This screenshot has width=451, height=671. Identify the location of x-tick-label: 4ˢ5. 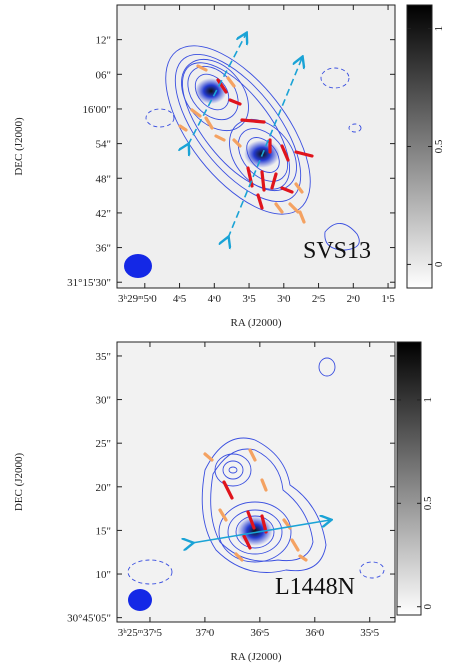
(180, 299).